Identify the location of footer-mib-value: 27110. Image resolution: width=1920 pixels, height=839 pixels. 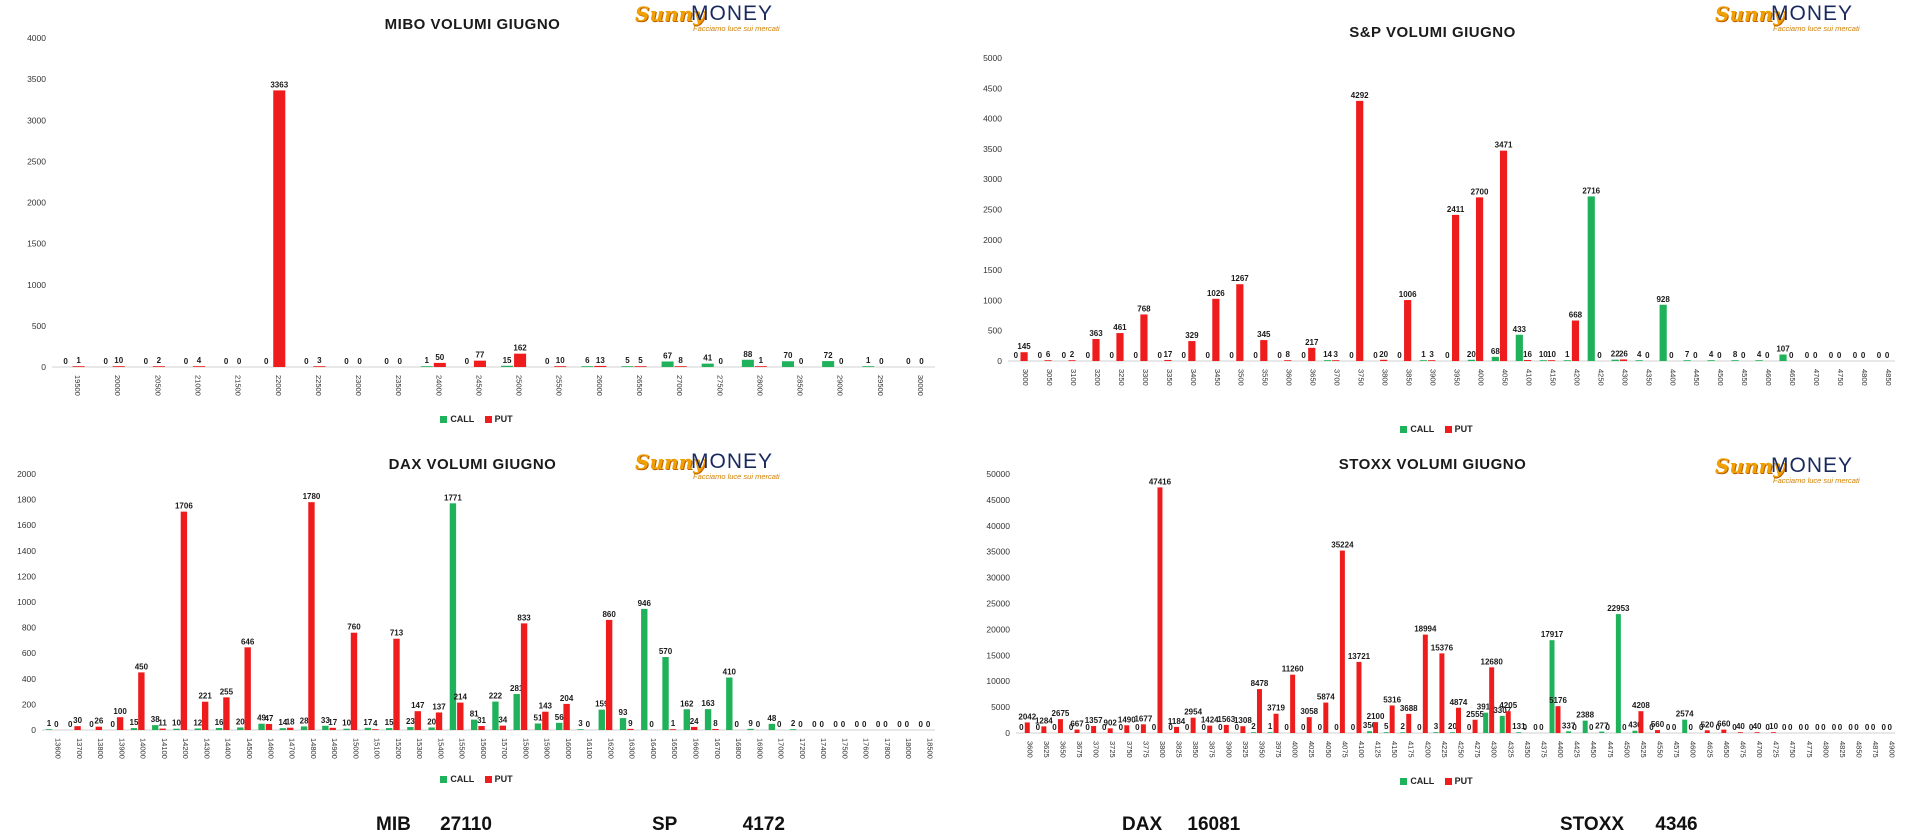
(466, 824).